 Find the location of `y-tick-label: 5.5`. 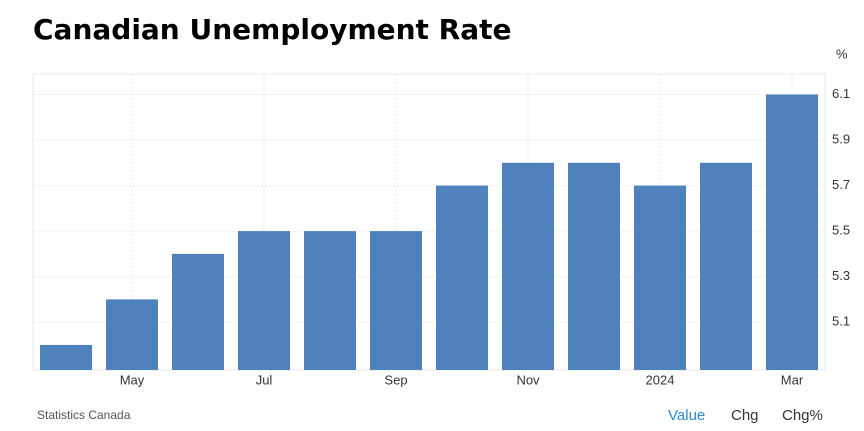

y-tick-label: 5.5 is located at coordinates (841, 230).